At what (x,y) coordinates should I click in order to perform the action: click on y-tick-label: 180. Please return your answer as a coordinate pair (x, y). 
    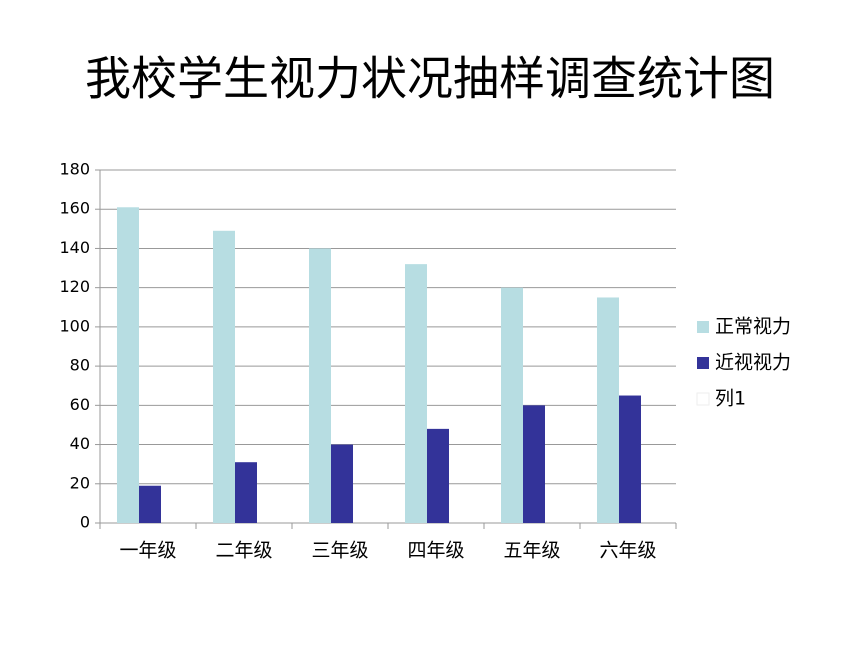
    Looking at the image, I should click on (74, 169).